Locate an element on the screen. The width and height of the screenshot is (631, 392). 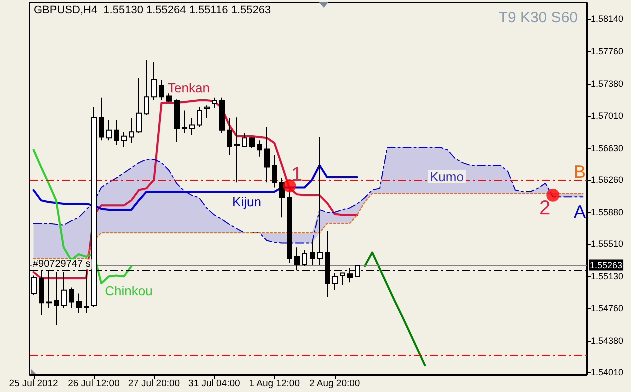
y-tick-label: 1.56630 is located at coordinates (607, 148).